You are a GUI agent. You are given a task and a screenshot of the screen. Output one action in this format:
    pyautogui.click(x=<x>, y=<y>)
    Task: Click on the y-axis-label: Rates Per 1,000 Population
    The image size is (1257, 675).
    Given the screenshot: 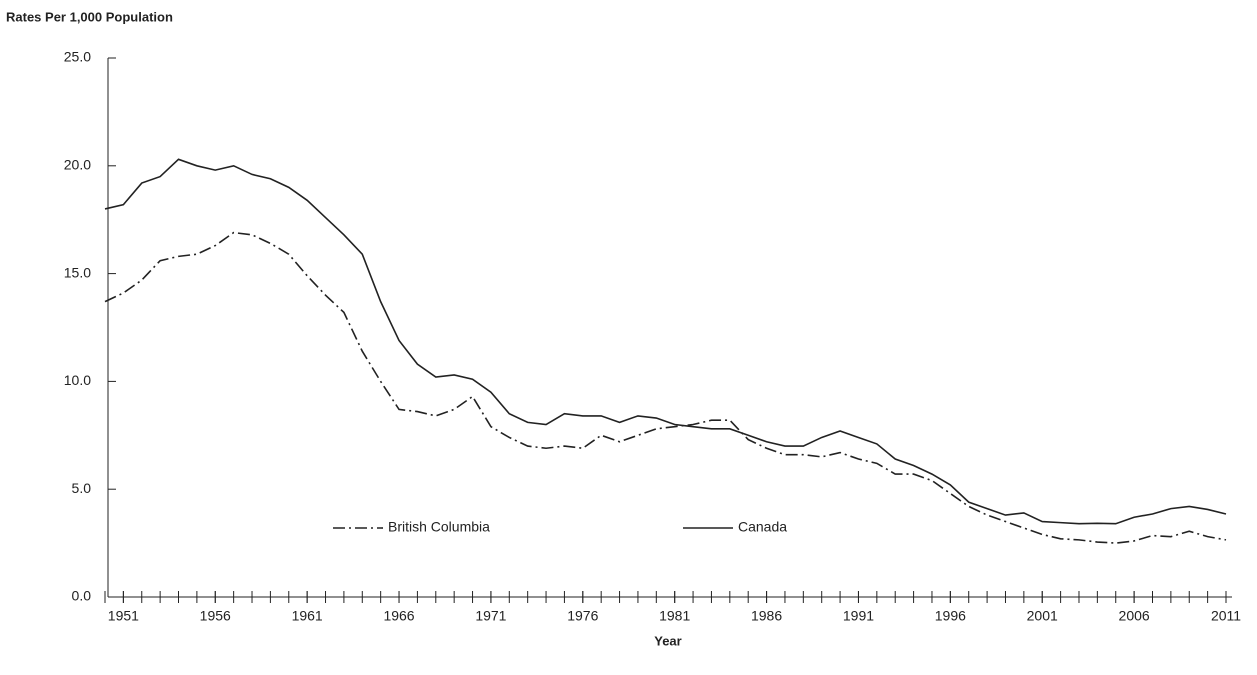 What is the action you would take?
    pyautogui.click(x=89, y=16)
    